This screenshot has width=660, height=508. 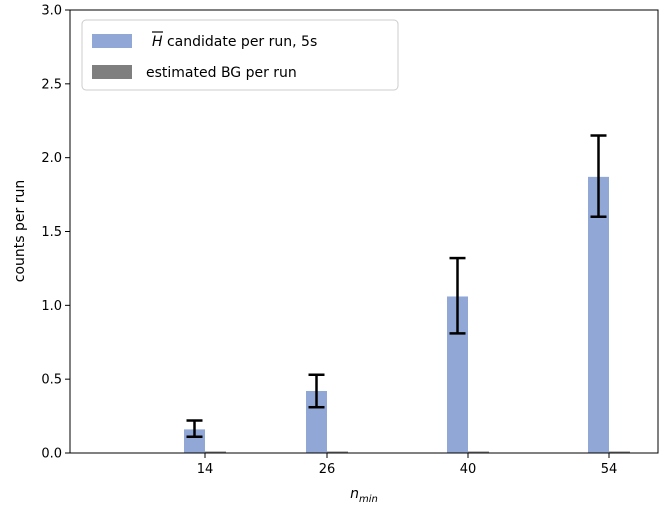 What do you see at coordinates (51, 454) in the screenshot?
I see `y-tick-label: 0.0` at bounding box center [51, 454].